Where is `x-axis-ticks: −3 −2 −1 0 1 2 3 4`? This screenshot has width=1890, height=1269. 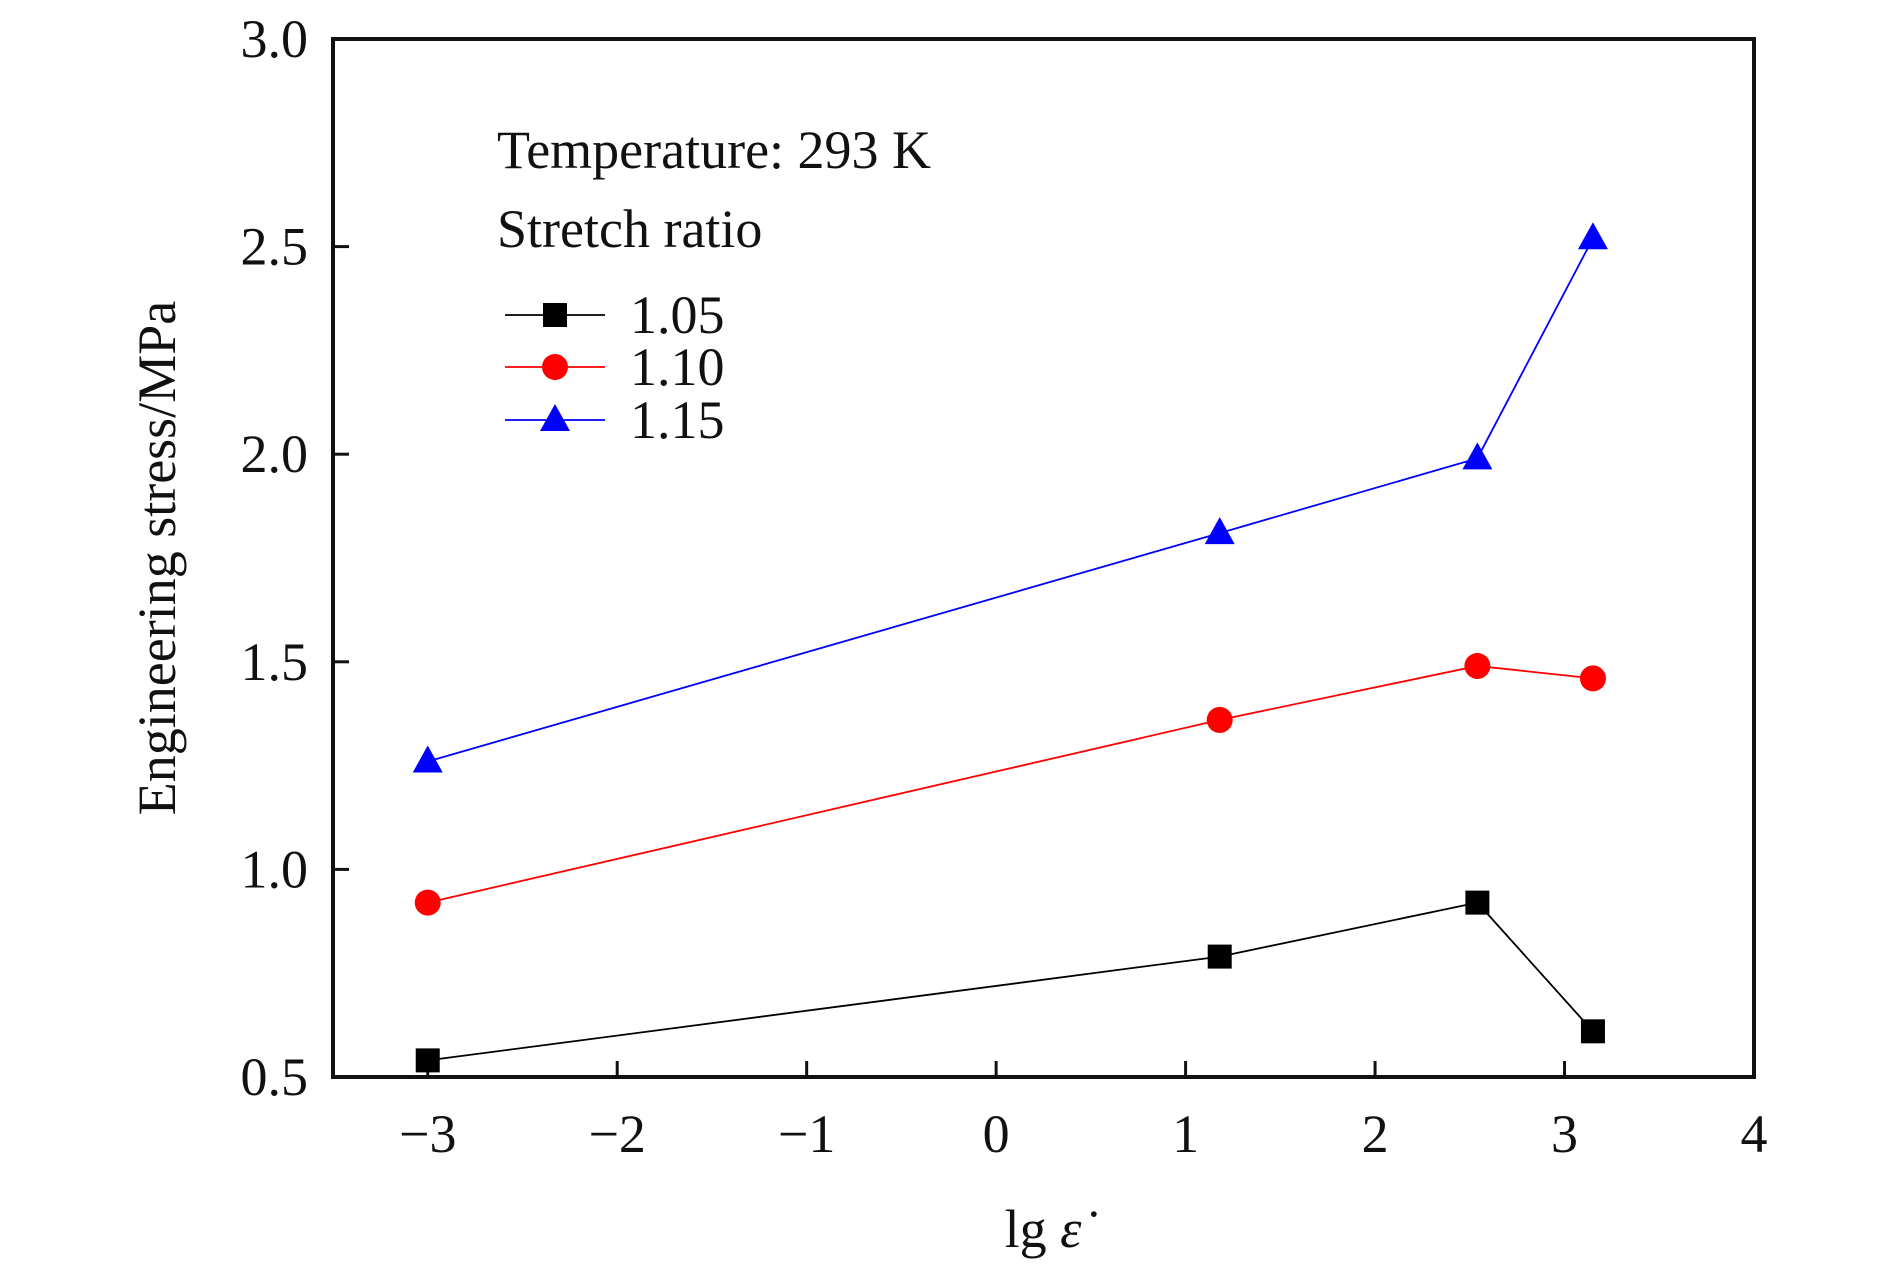
x-axis-ticks: −3 −2 −1 0 1 2 3 4 is located at coordinates (1083, 1112).